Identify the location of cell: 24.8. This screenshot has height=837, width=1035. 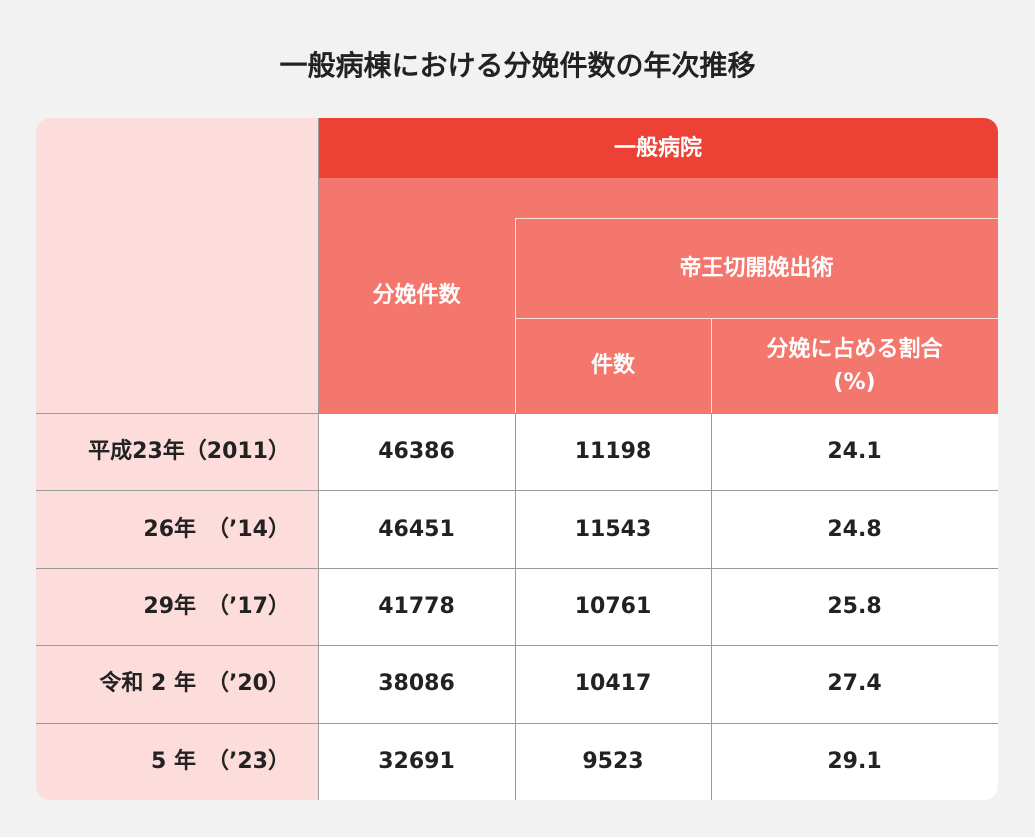
(854, 529).